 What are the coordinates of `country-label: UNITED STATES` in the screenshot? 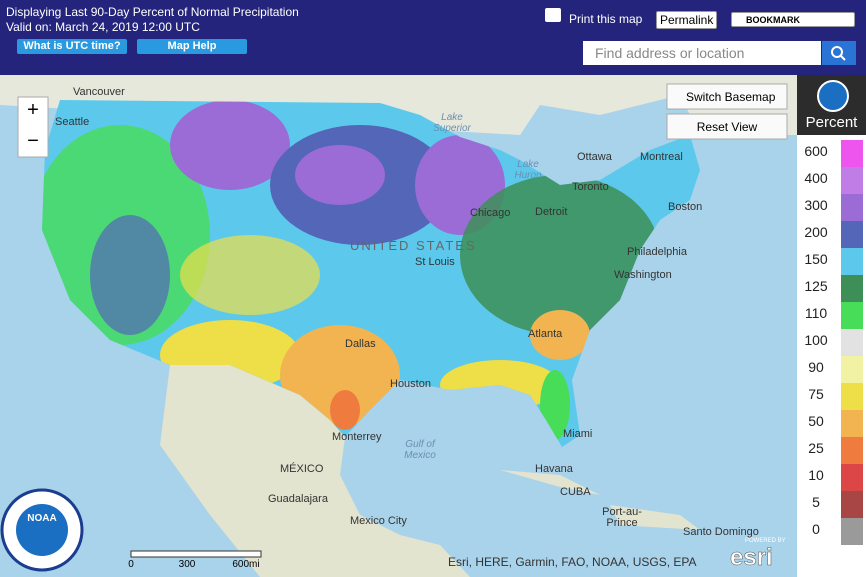 It's located at (413, 245).